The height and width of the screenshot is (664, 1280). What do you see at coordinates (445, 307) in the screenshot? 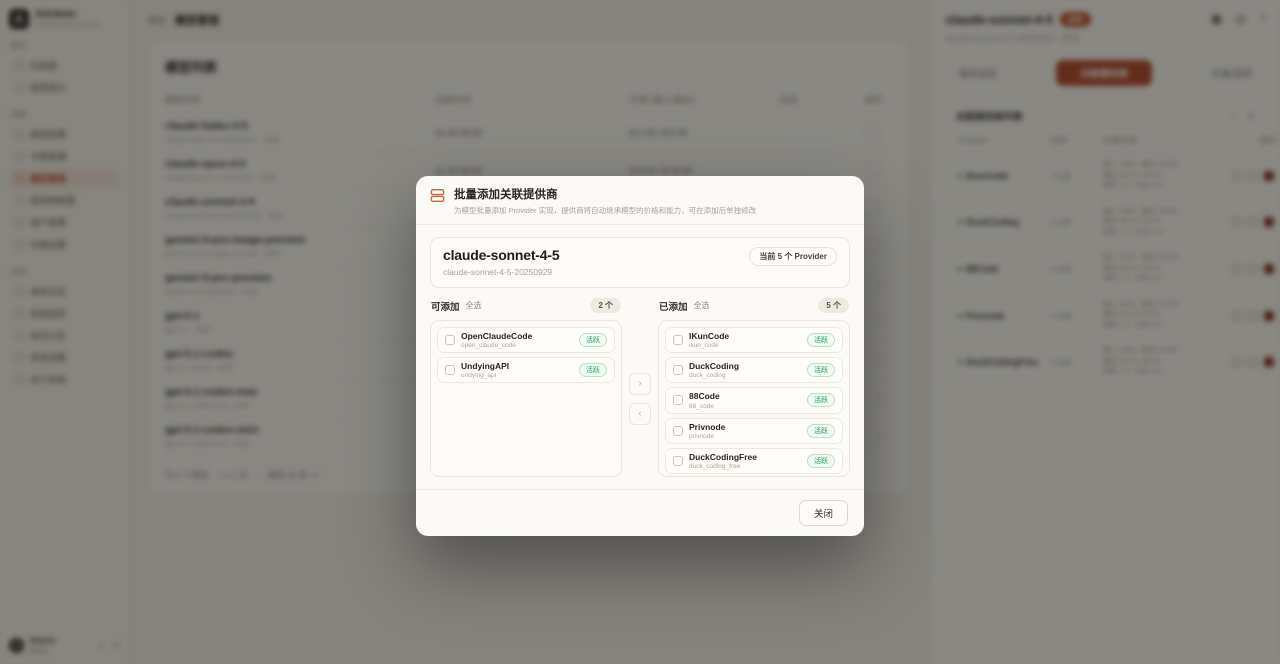
I see `available-label: 可添加` at bounding box center [445, 307].